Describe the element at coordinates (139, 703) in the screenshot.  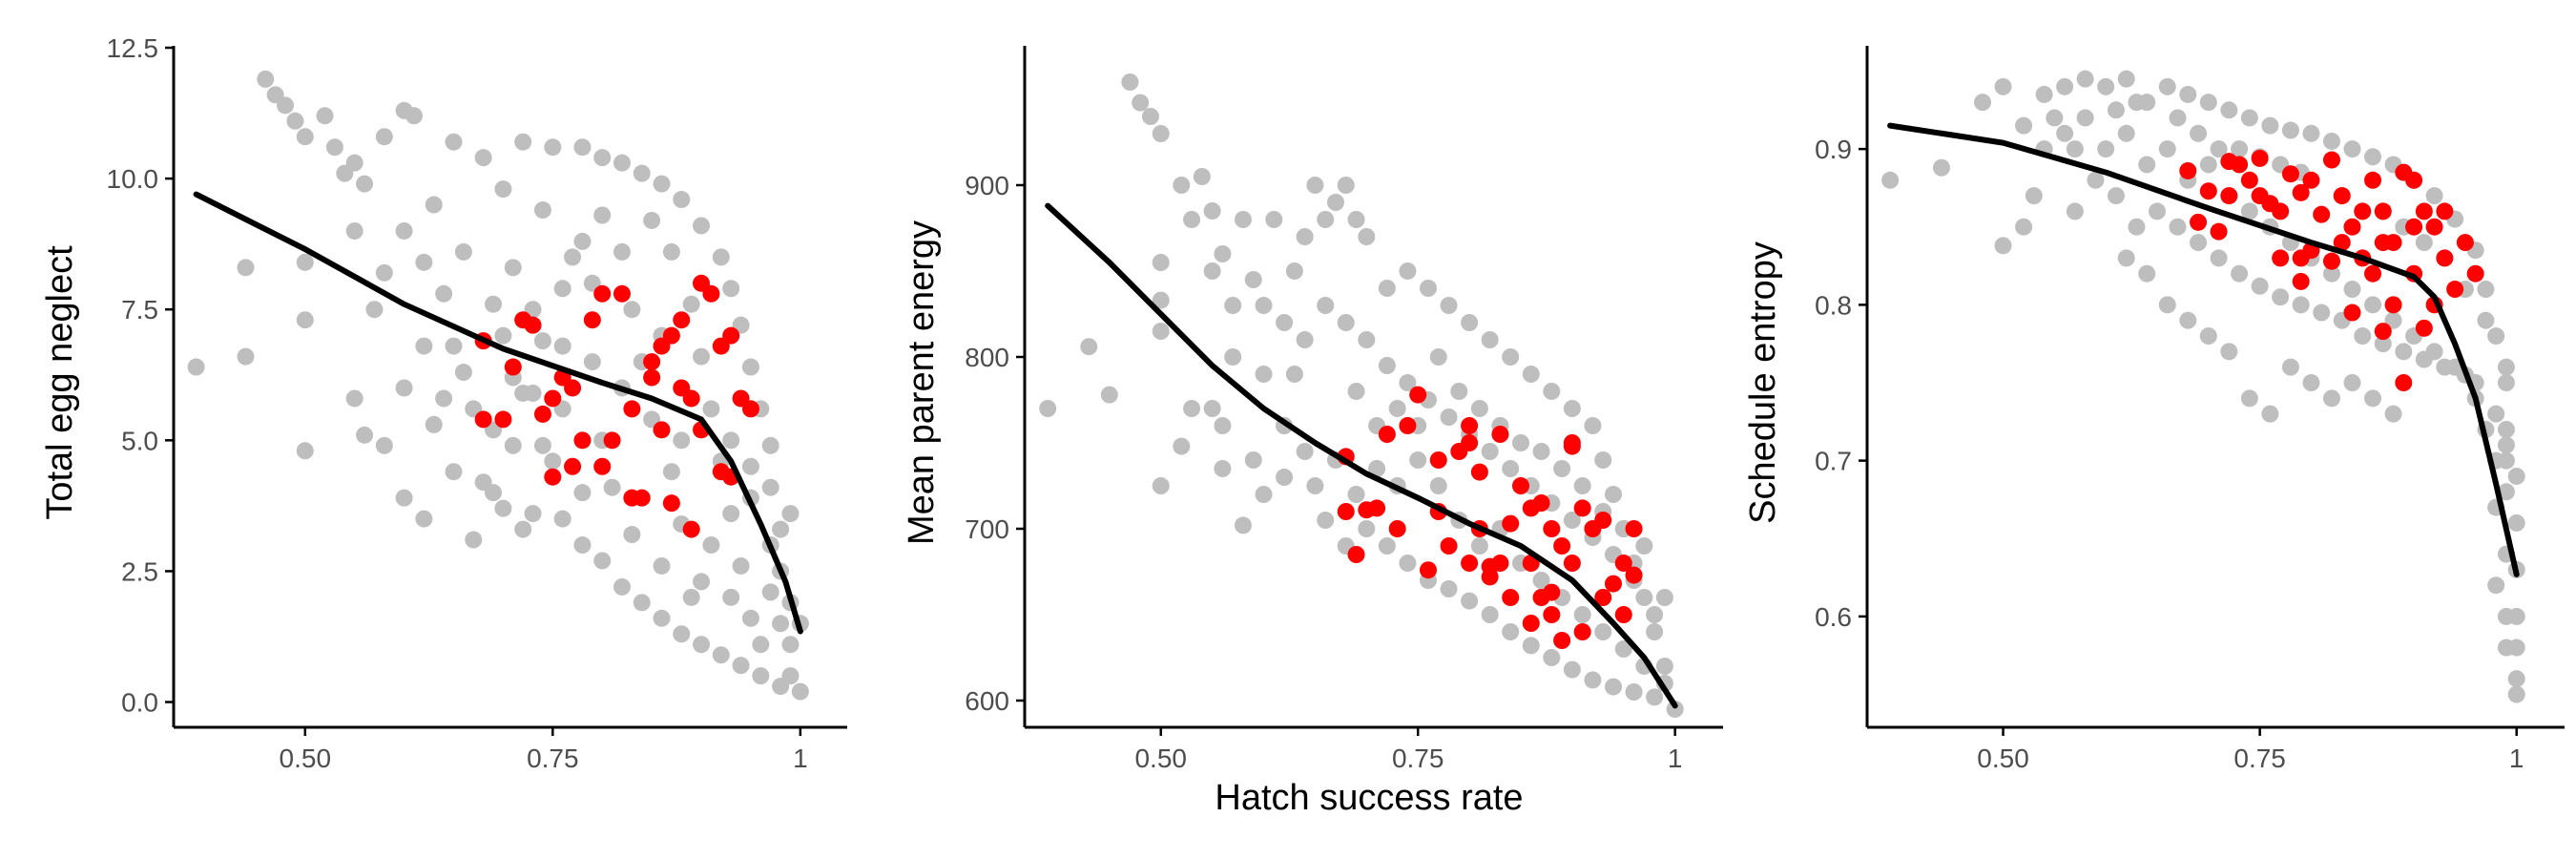
I see `y-tick-label-0: 0.0` at that location.